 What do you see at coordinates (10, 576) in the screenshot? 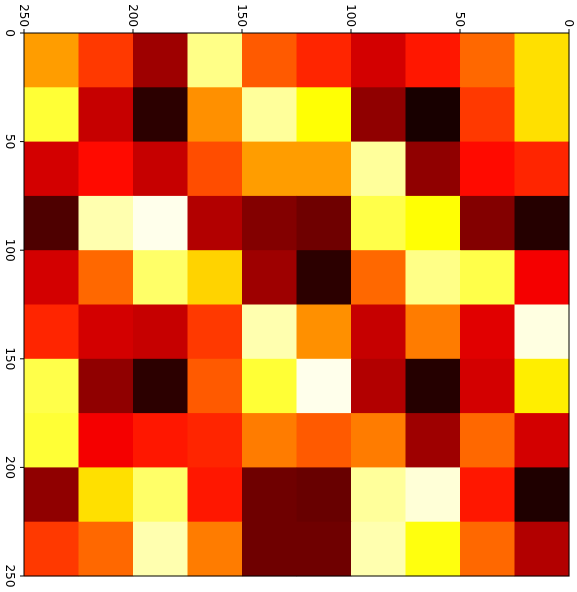
I see `y-tick-label: 250` at bounding box center [10, 576].